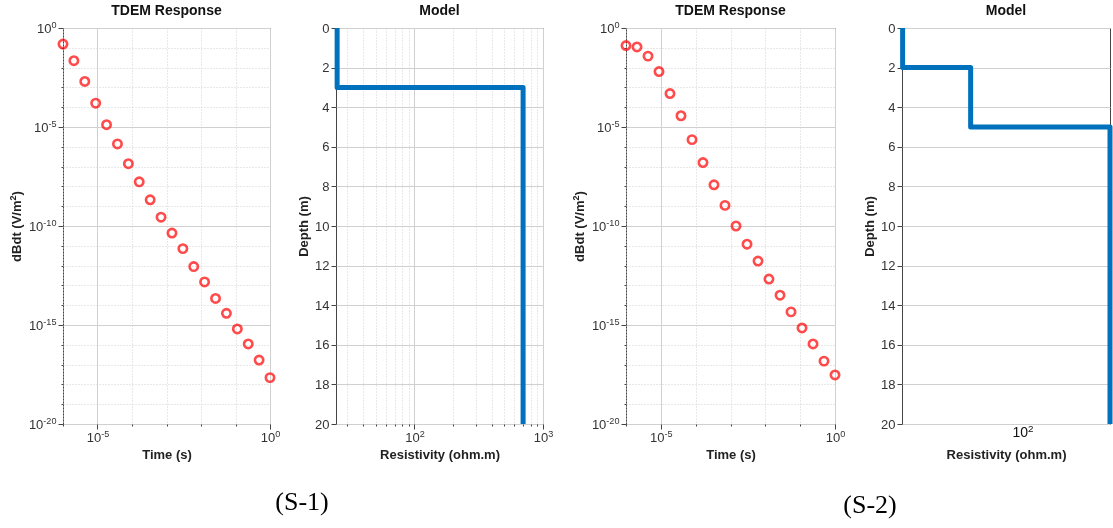 The width and height of the screenshot is (1113, 528). What do you see at coordinates (870, 504) in the screenshot?
I see `text: (S-2)` at bounding box center [870, 504].